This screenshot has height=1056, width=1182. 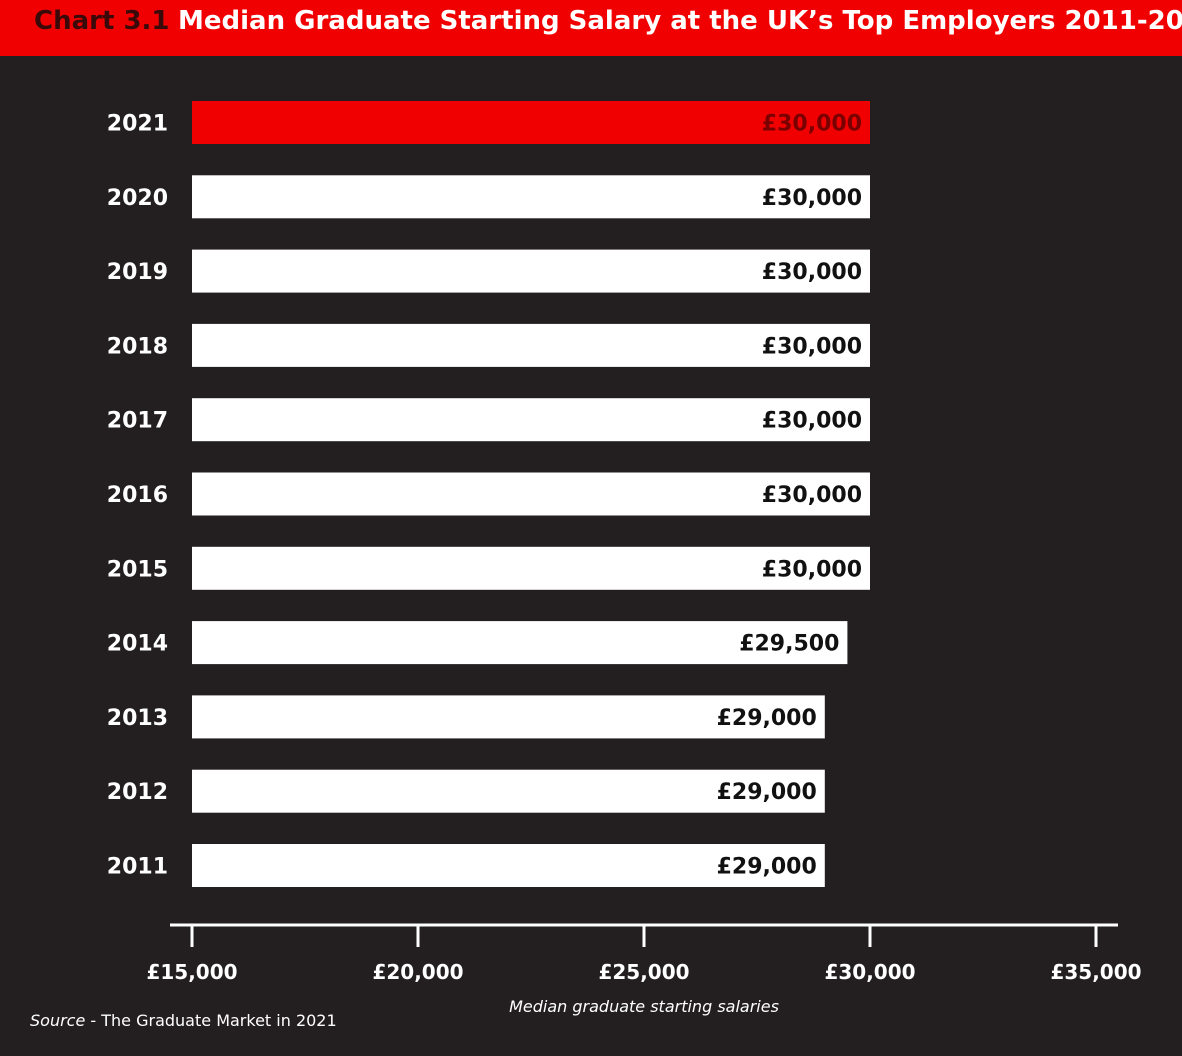 What do you see at coordinates (531, 122) in the screenshot?
I see `bar-2021` at bounding box center [531, 122].